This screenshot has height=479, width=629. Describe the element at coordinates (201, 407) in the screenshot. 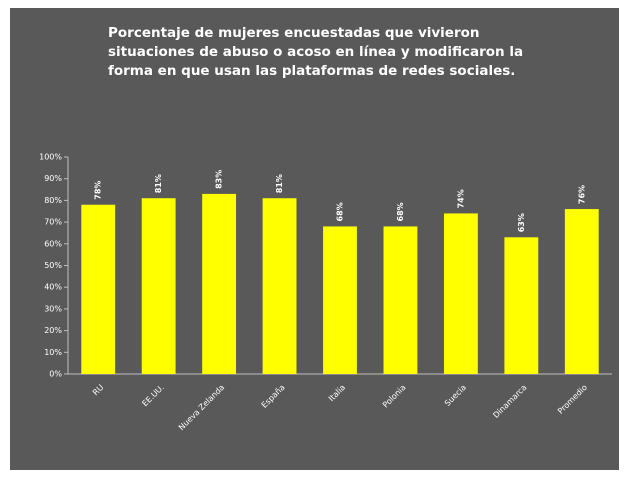

I see `x-tick-label: Nueva Zelanda` at that location.